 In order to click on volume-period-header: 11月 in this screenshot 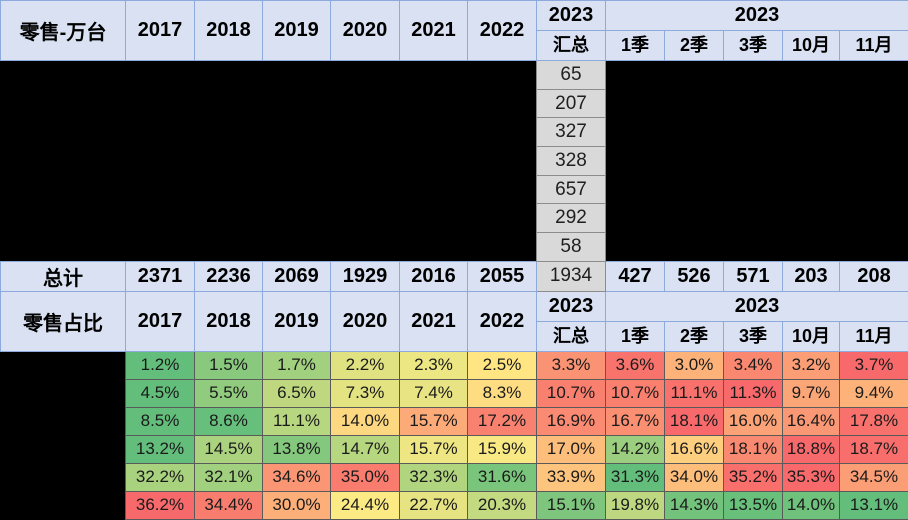, I will do `click(874, 46)`.